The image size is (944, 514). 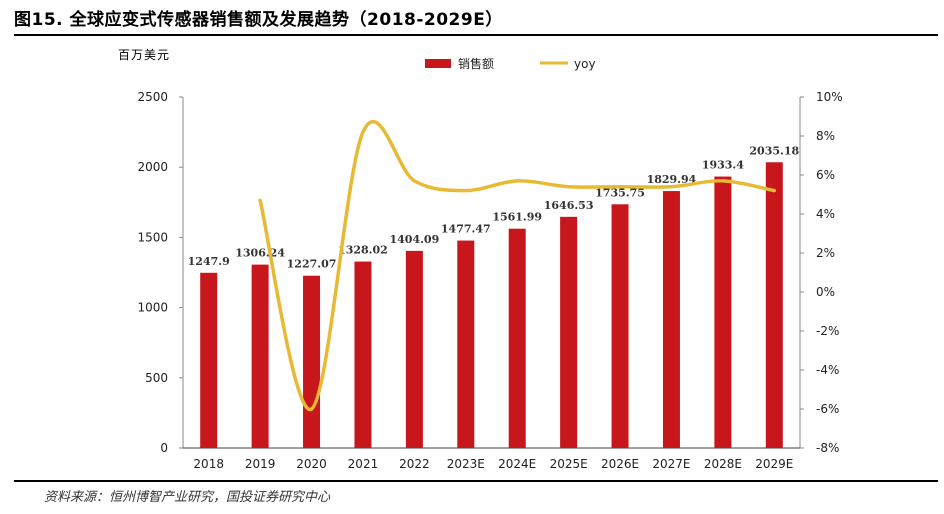 I want to click on right-axis: -8% -6% -4% -2% 0% 2% 4% 6% 8% 10%, so click(x=821, y=272).